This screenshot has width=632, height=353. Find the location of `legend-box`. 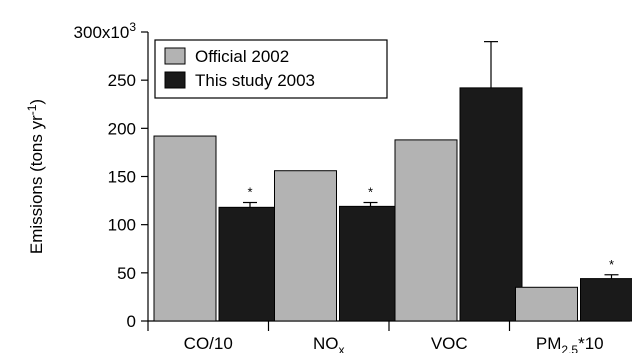

legend-box is located at coordinates (271, 69).